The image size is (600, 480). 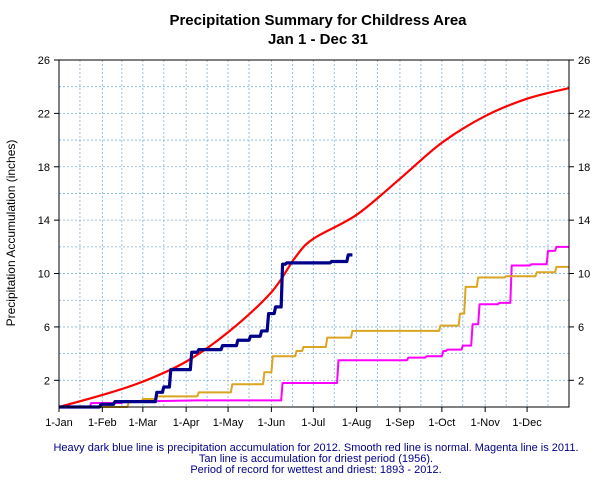 I want to click on x-tick-label: 1-Jul, so click(x=313, y=423).